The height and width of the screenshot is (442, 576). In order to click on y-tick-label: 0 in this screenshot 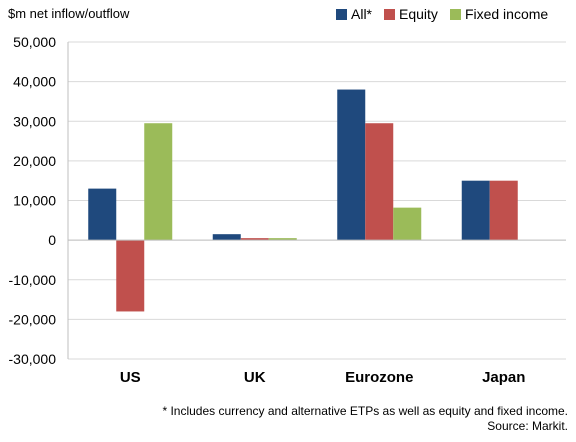, I will do `click(52, 240)`.